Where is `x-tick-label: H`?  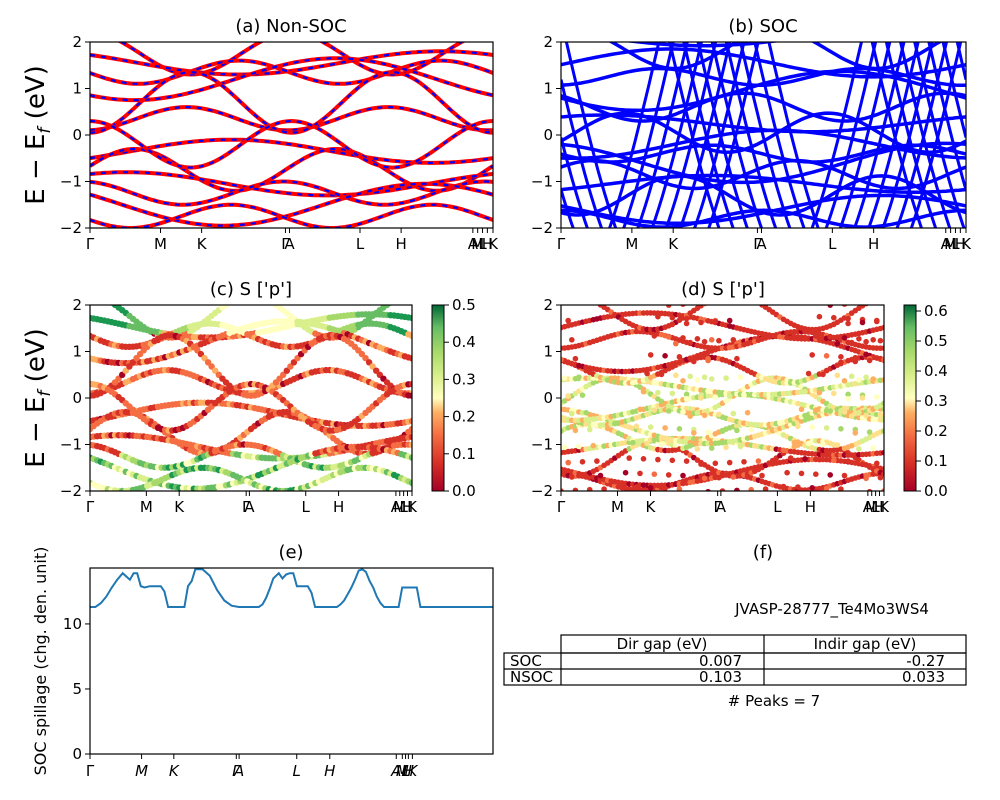 x-tick-label: H is located at coordinates (408, 771).